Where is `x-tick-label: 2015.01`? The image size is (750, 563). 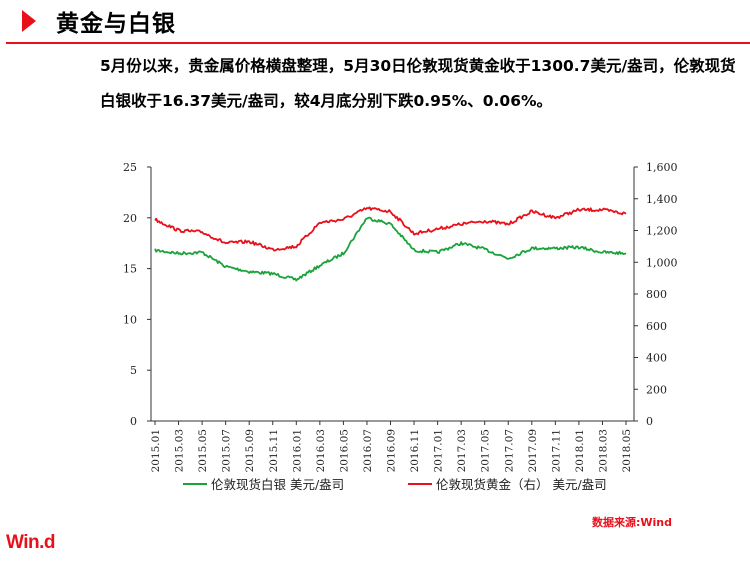
x-tick-label: 2015.01 is located at coordinates (156, 450).